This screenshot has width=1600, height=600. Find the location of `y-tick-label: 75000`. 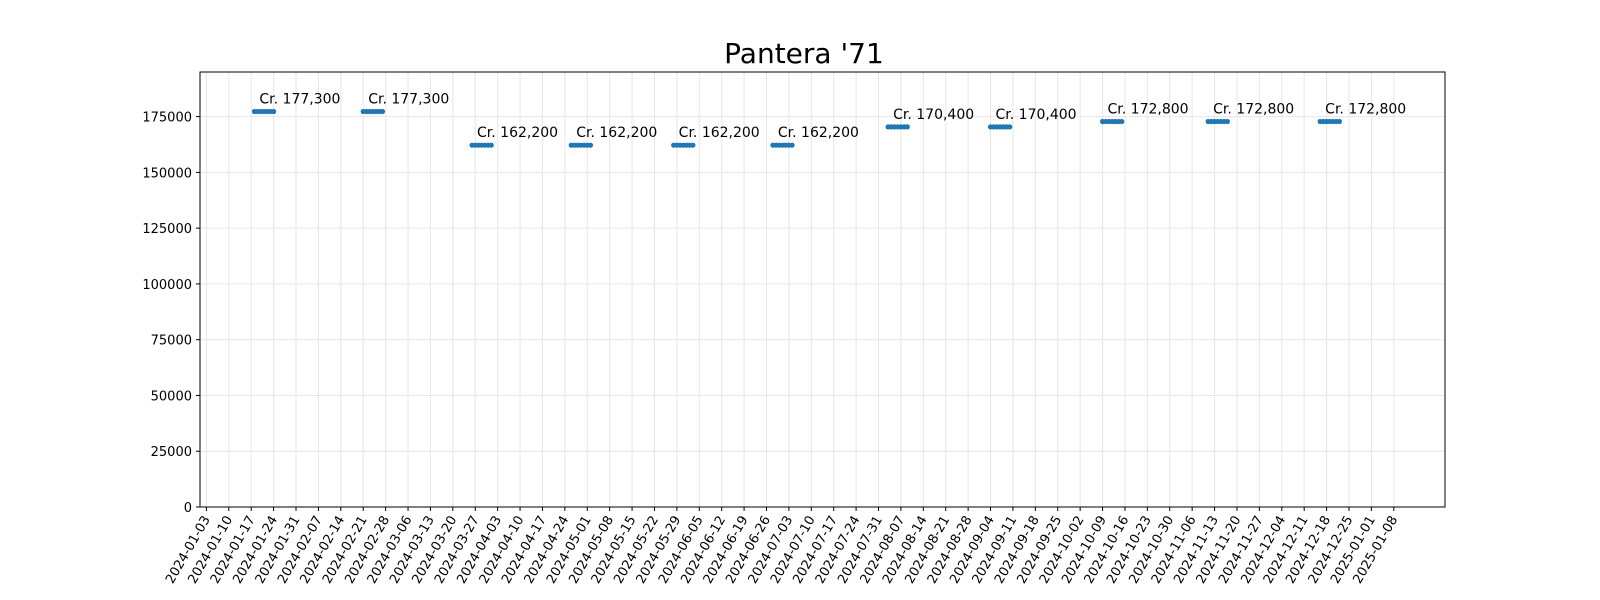

y-tick-label: 75000 is located at coordinates (171, 341).